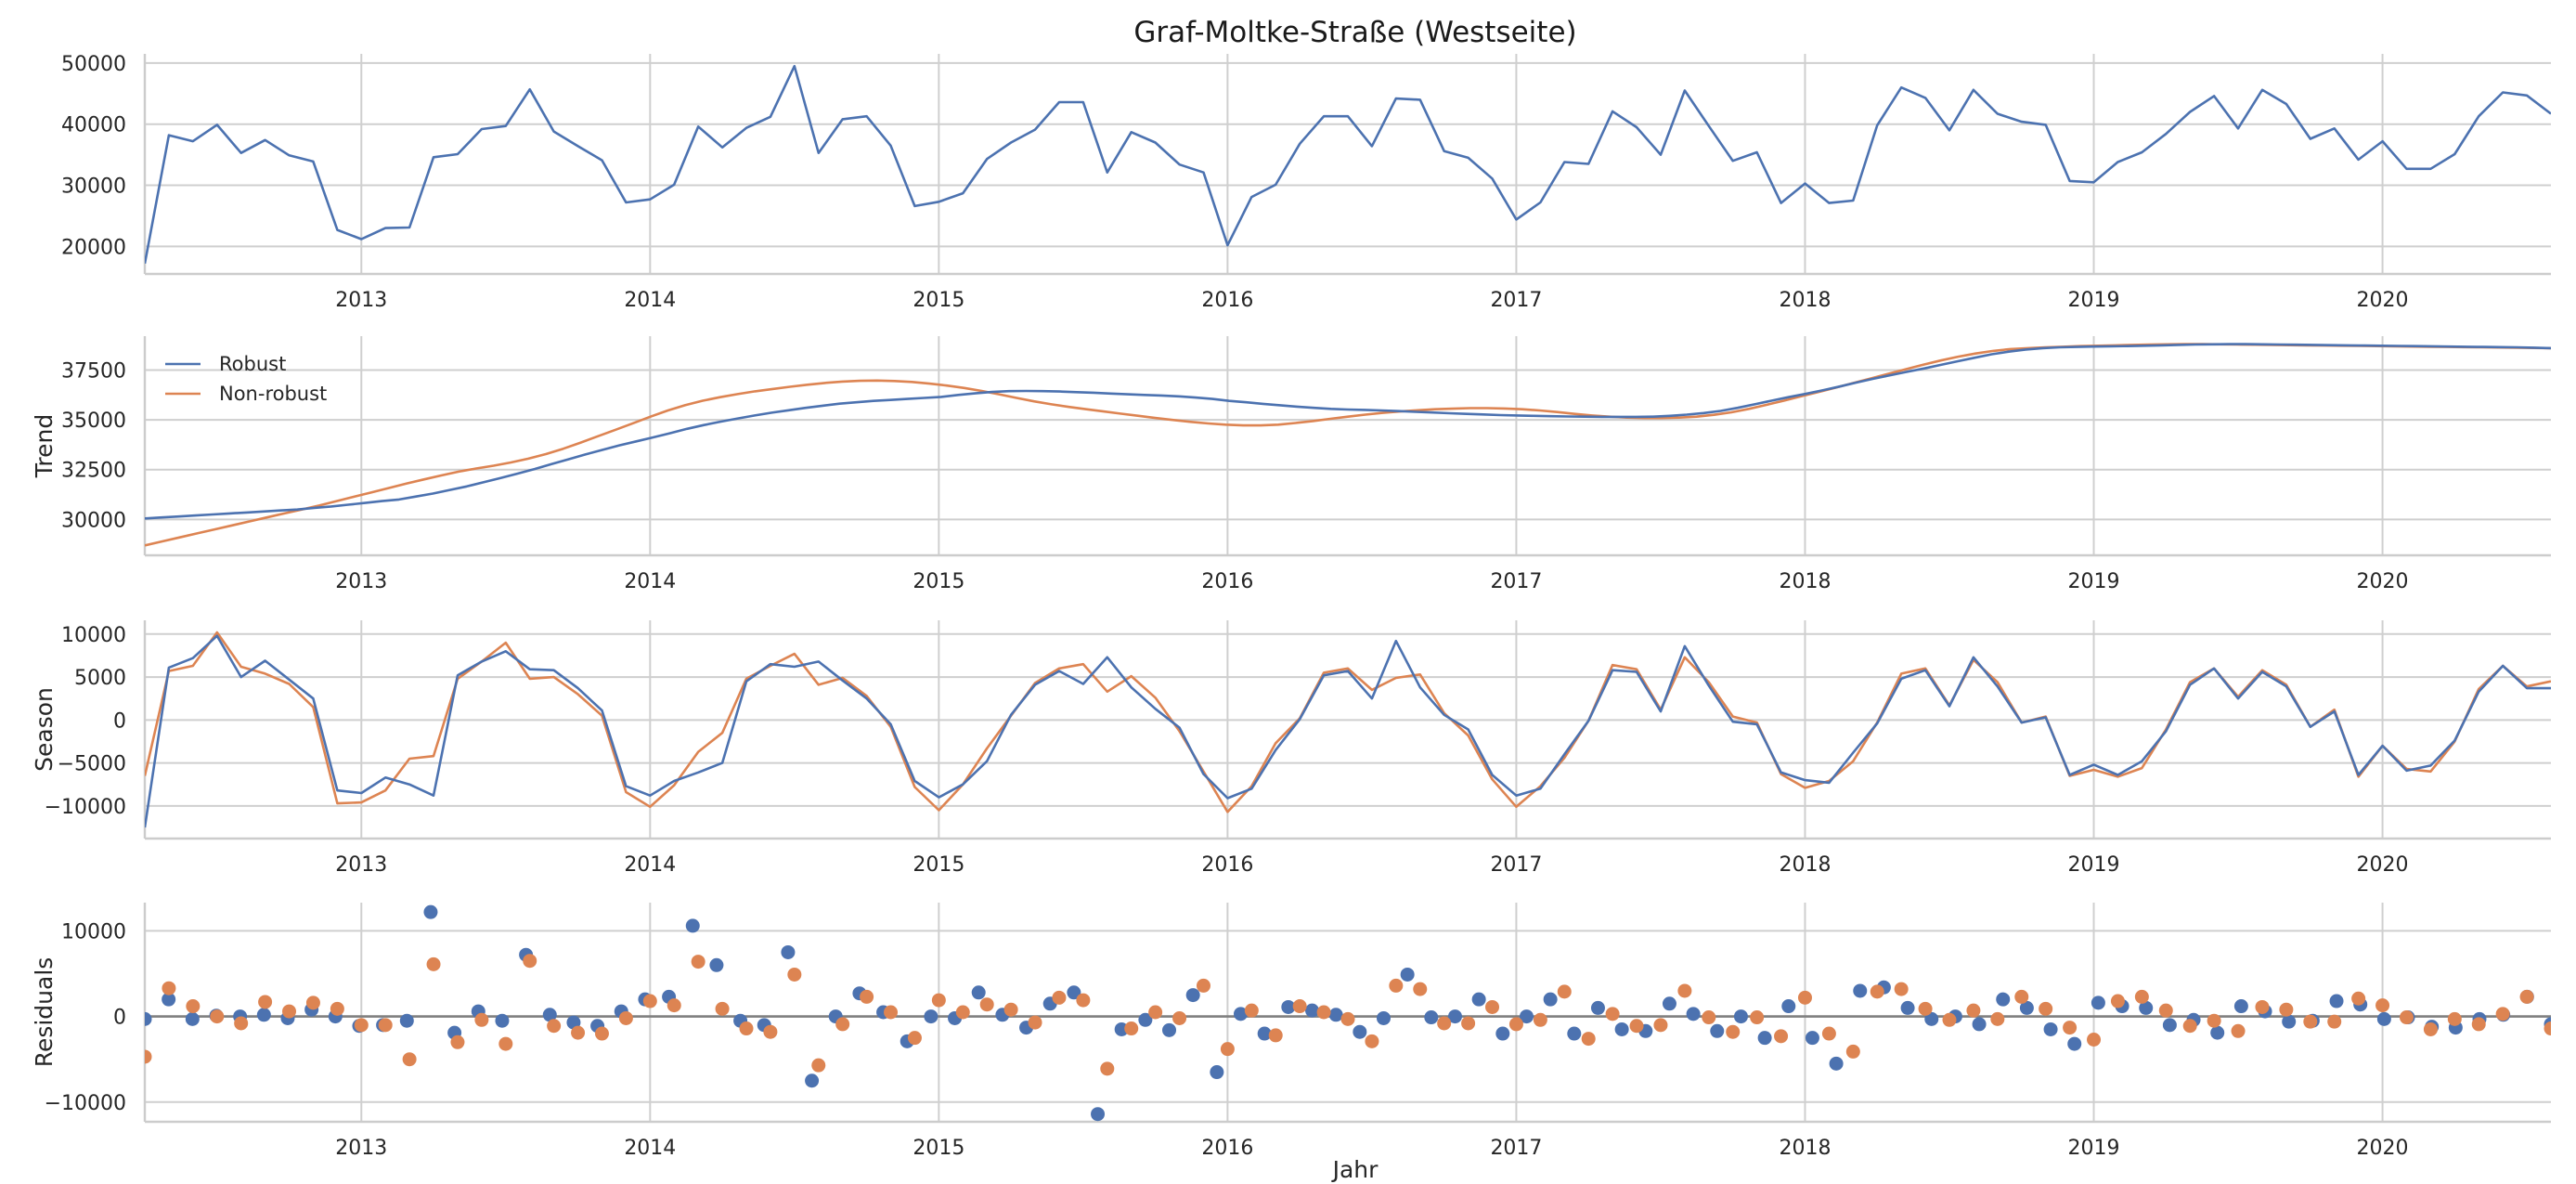 The height and width of the screenshot is (1184, 2576). What do you see at coordinates (1805, 865) in the screenshot?
I see `x-tick-label: 2018` at bounding box center [1805, 865].